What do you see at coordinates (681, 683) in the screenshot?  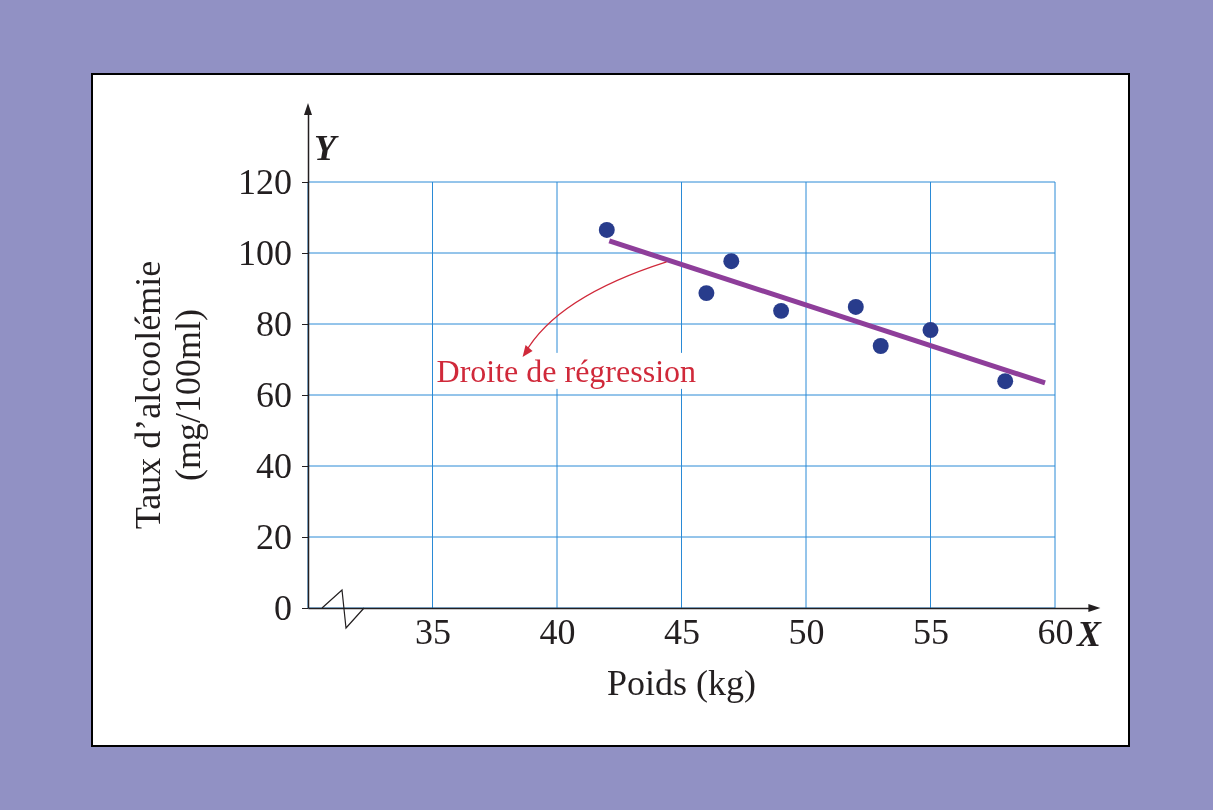 I see `x-axis-title: Poids (kg)` at bounding box center [681, 683].